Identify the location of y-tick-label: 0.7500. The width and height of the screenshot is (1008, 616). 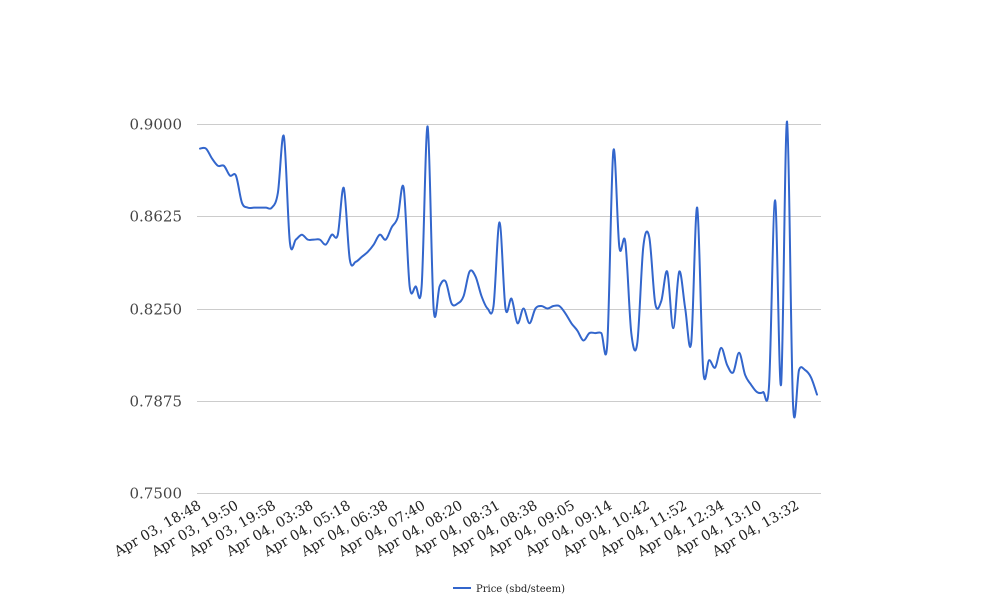
(156, 494).